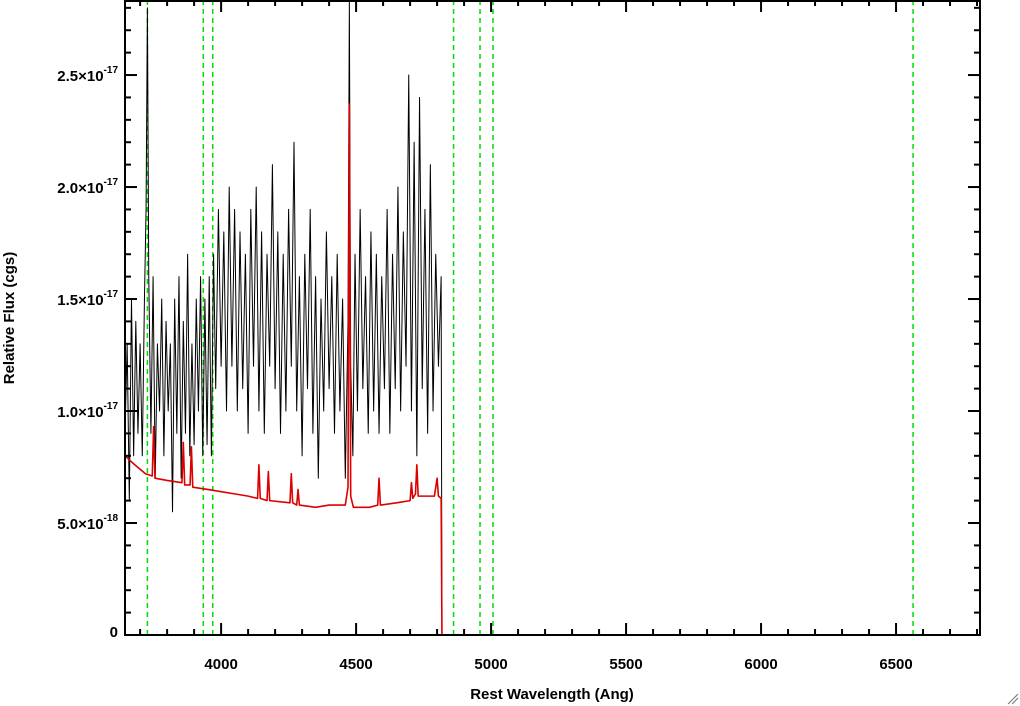 The image size is (1020, 706). I want to click on y-tick-mantissa: 5.0×10, so click(80, 524).